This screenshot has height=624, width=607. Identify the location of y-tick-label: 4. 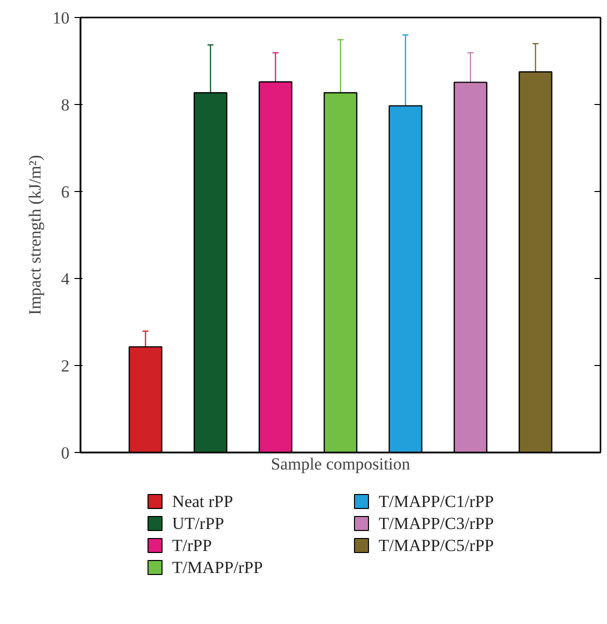
(65, 279).